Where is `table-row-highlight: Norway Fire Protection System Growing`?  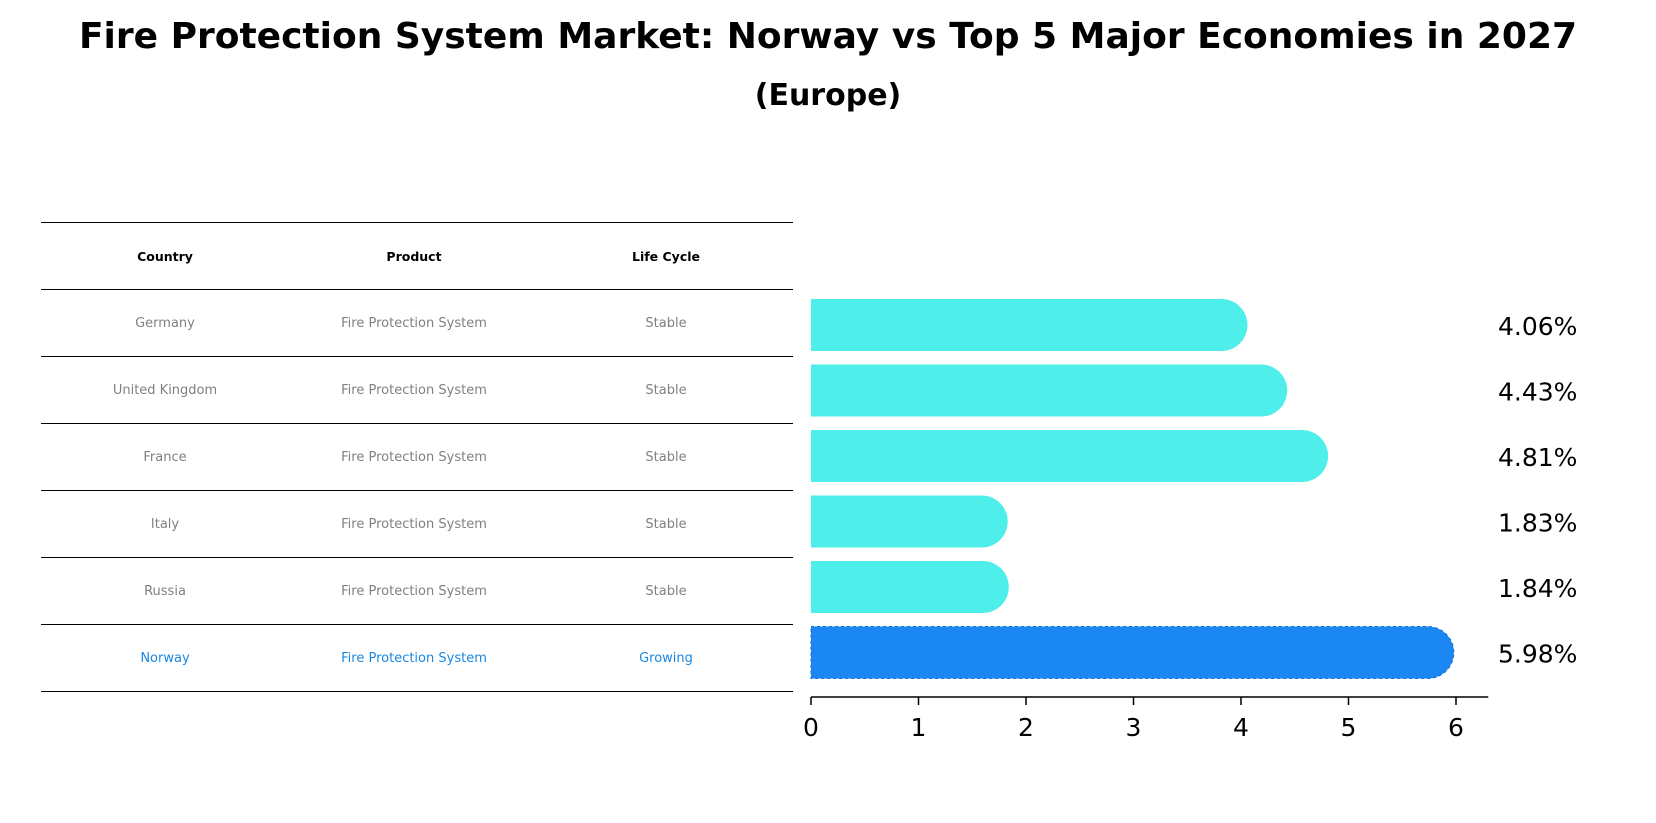 table-row-highlight: Norway Fire Protection System Growing is located at coordinates (417, 658).